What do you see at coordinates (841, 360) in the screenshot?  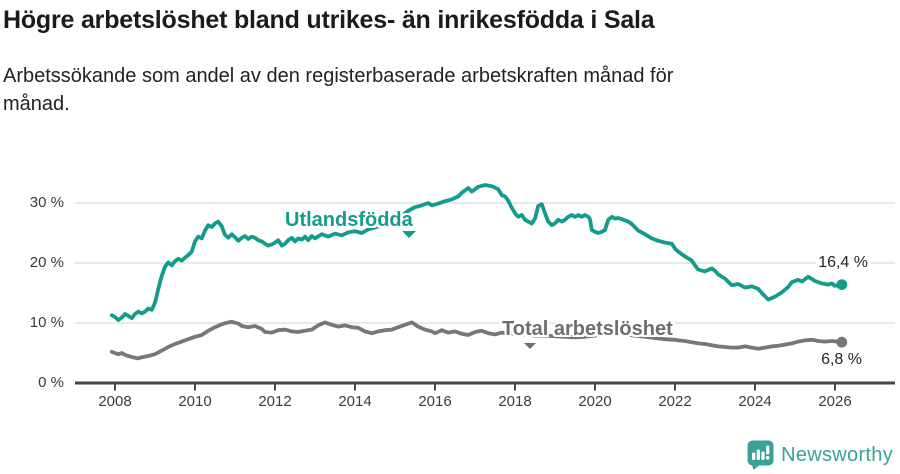 I see `end-value-label-total: 6,8 %` at bounding box center [841, 360].